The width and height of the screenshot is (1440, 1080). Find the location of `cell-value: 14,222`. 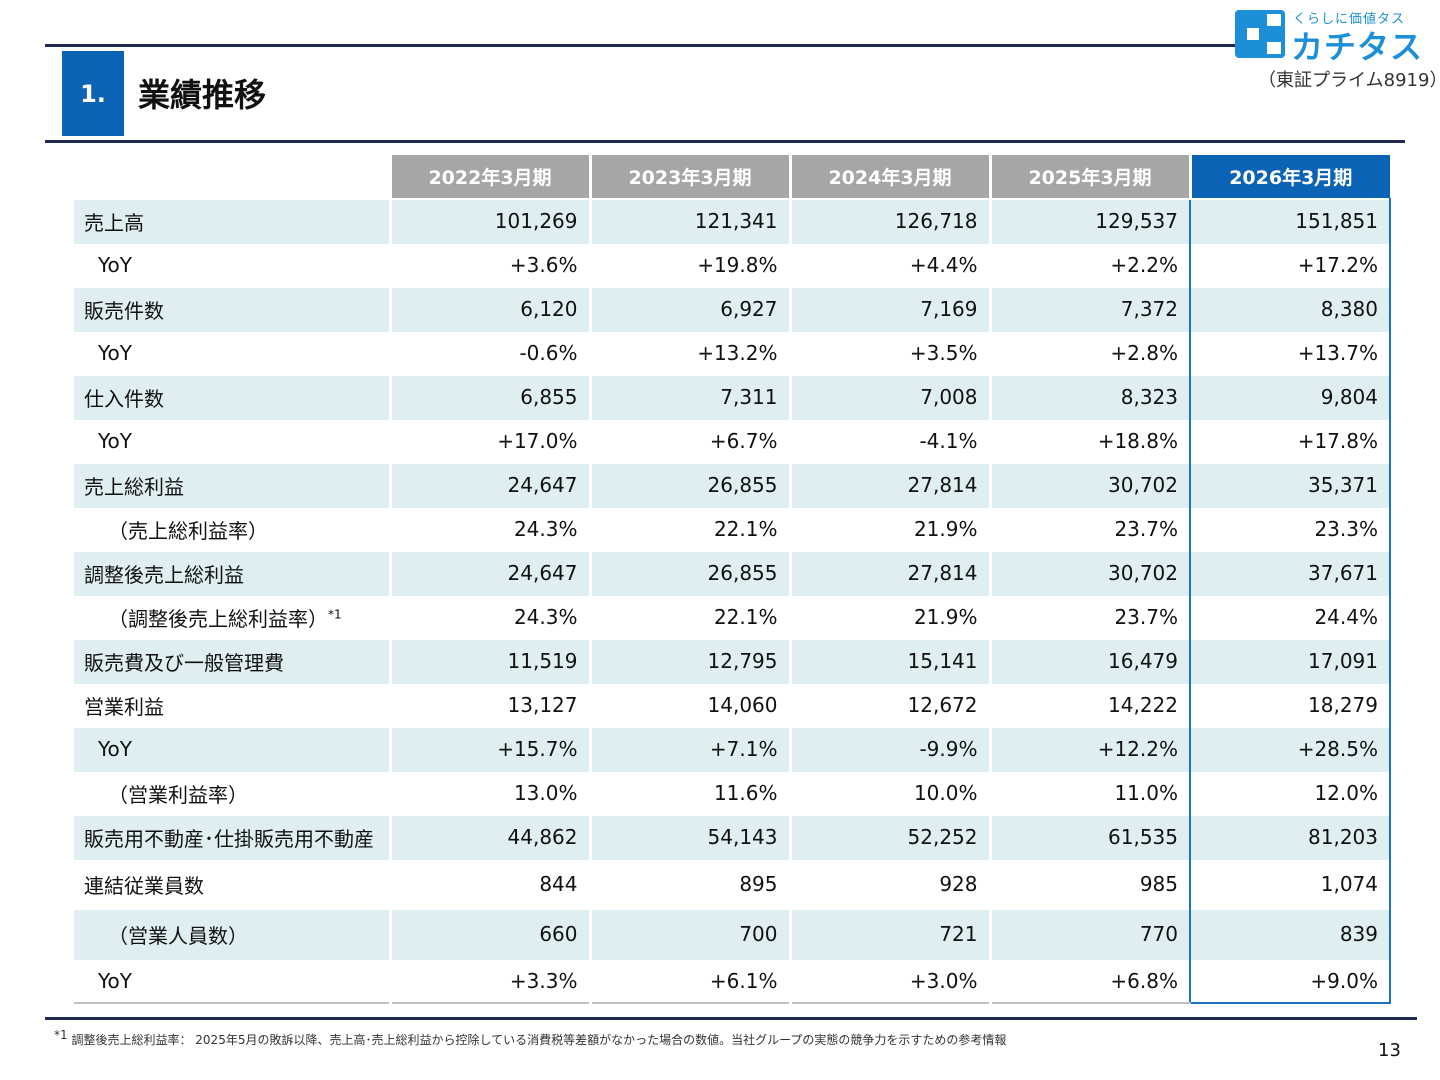

cell-value: 14,222 is located at coordinates (1089, 704).